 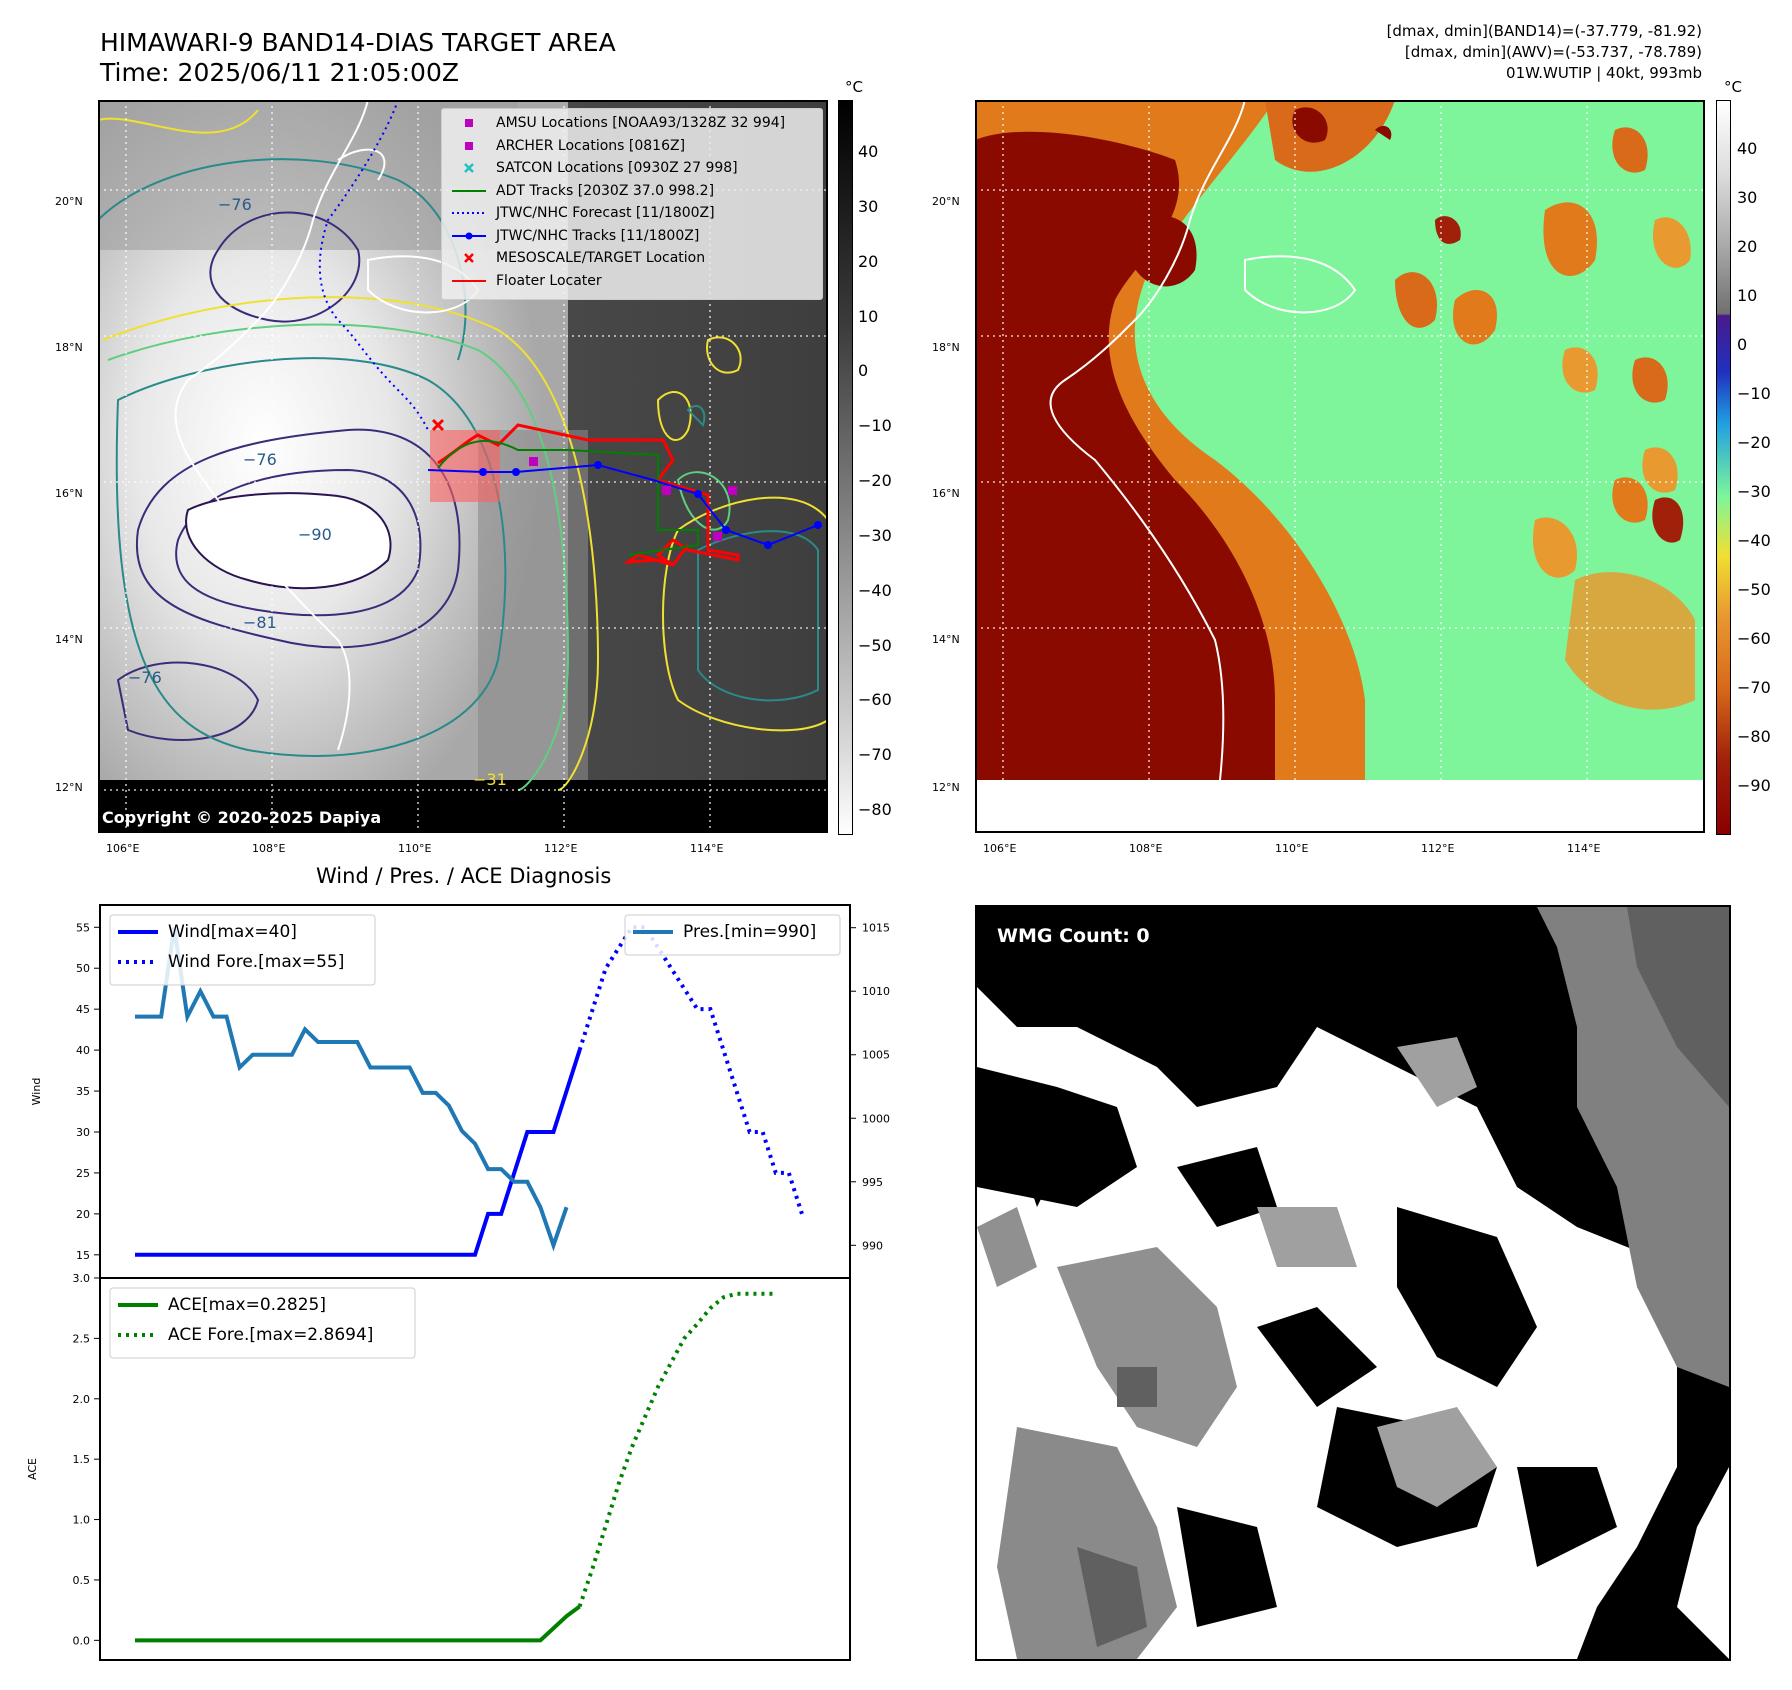 What do you see at coordinates (32, 1469) in the screenshot?
I see `ace-axis-label: ACE` at bounding box center [32, 1469].